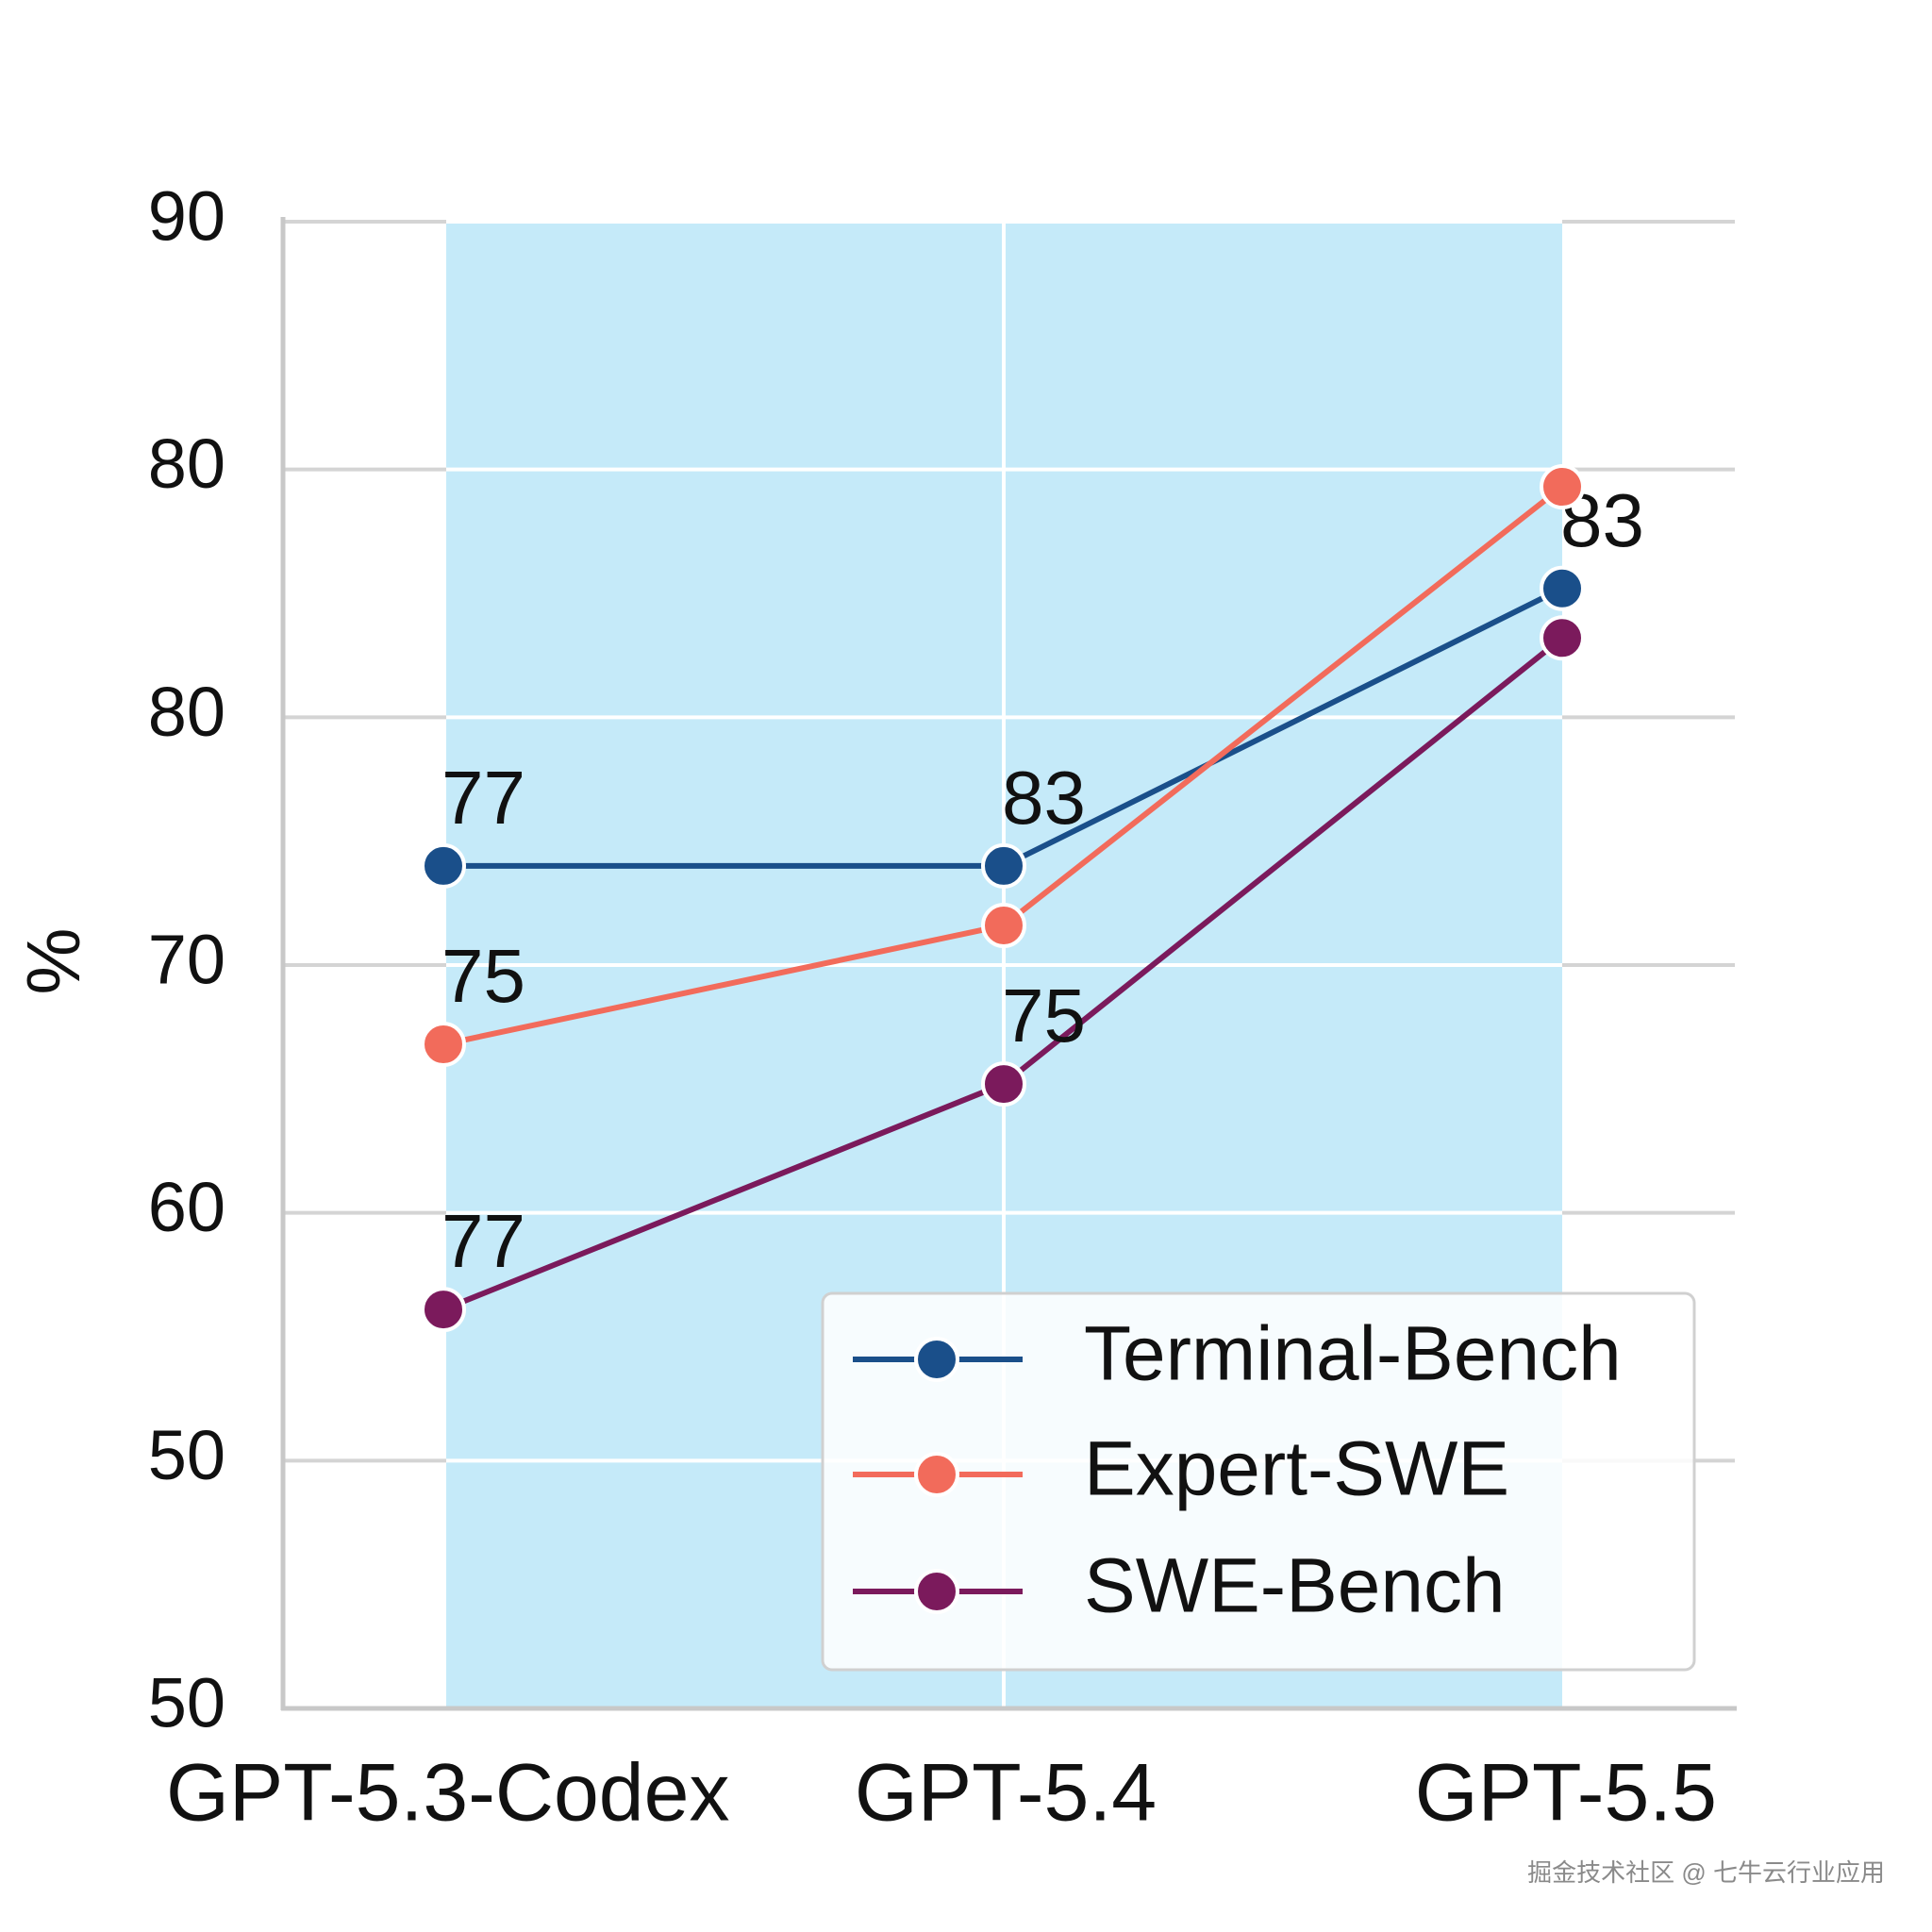  Describe the element at coordinates (1297, 1469) in the screenshot. I see `legend-label: Expert-SWE` at that location.